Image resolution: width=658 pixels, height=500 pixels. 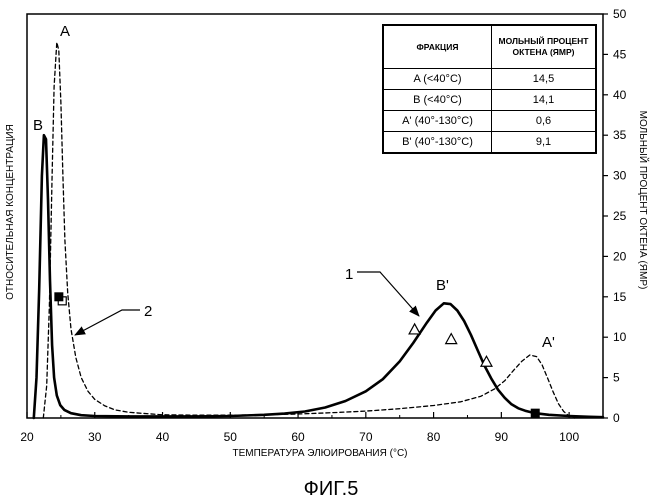 I want to click on y-right-tick-label: 50, so click(x=620, y=14).